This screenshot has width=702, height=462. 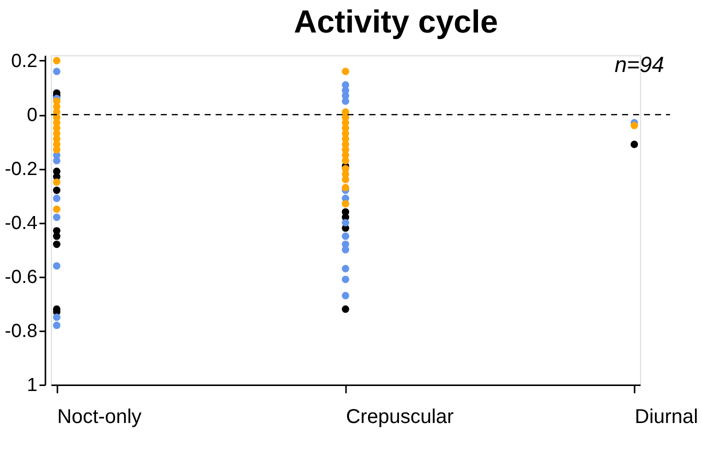 I want to click on annotation: n=94, so click(x=639, y=65).